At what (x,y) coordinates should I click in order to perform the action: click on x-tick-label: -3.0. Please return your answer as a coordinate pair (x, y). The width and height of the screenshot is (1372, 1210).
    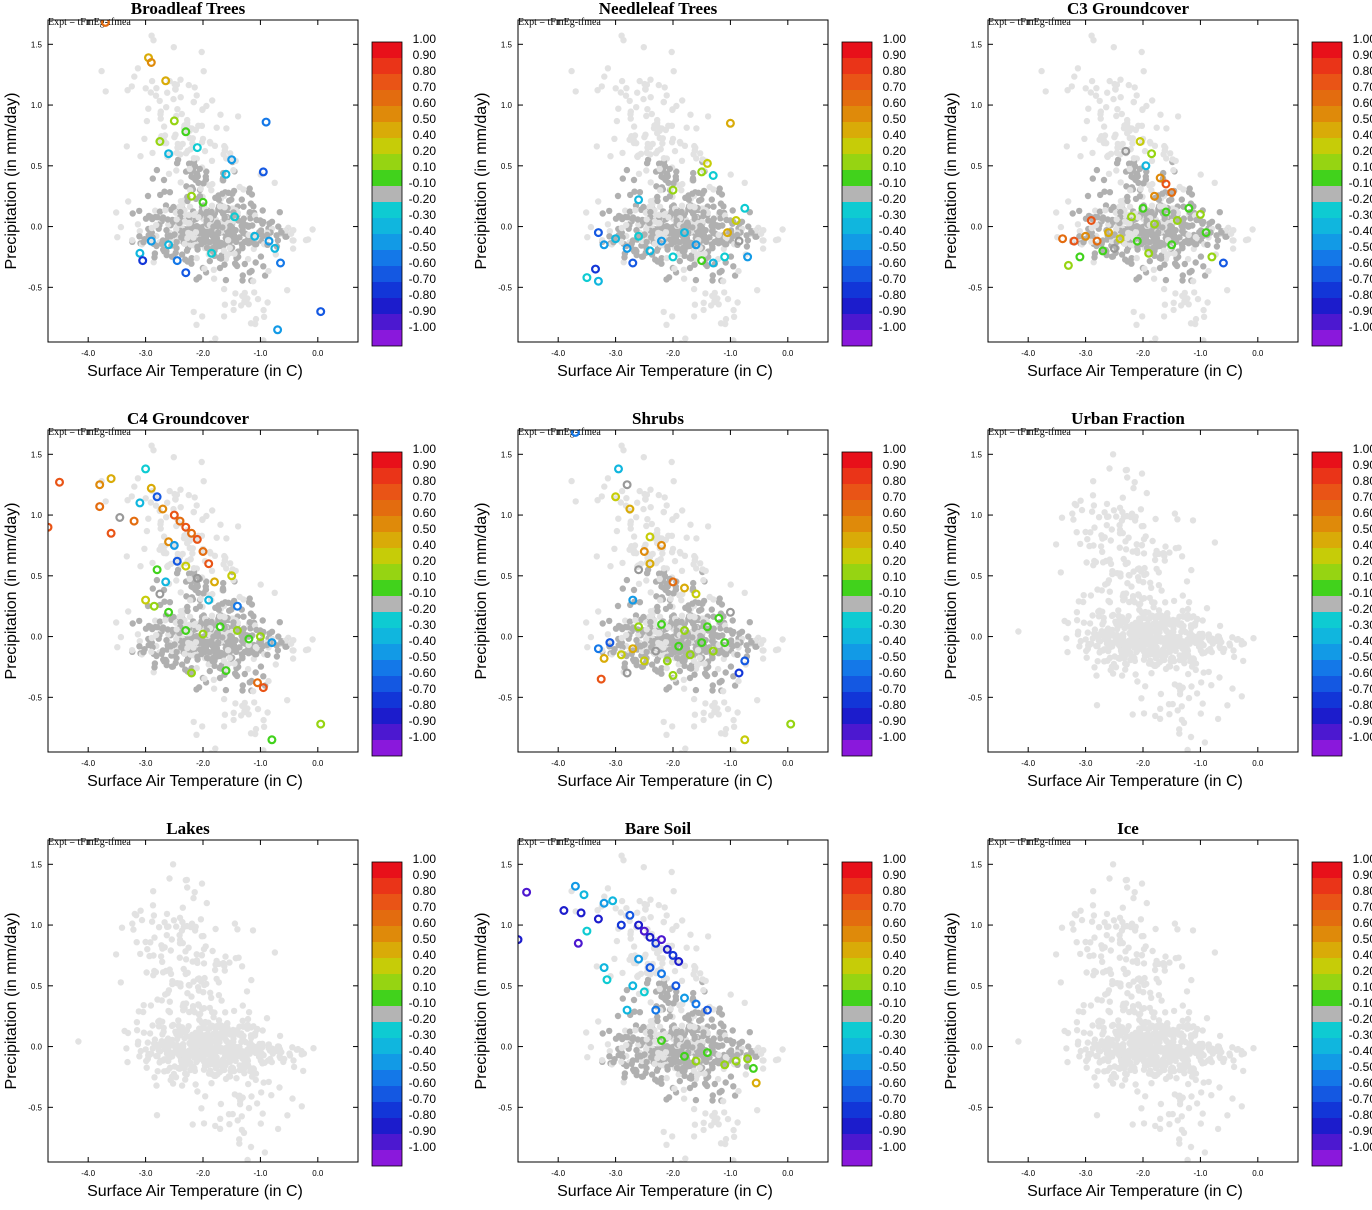
    Looking at the image, I should click on (1086, 763).